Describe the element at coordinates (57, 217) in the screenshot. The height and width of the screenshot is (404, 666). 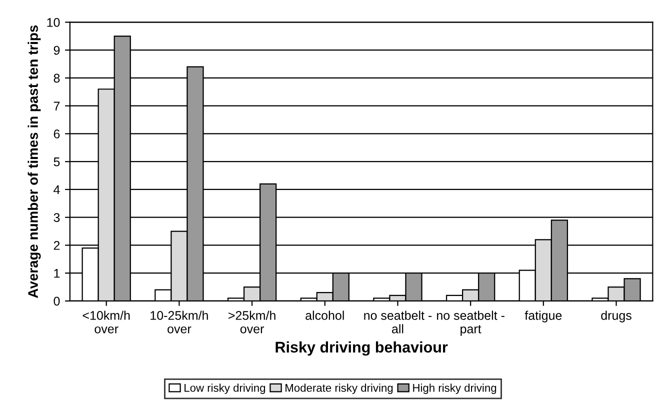
I see `y-tick-label: 3` at that location.